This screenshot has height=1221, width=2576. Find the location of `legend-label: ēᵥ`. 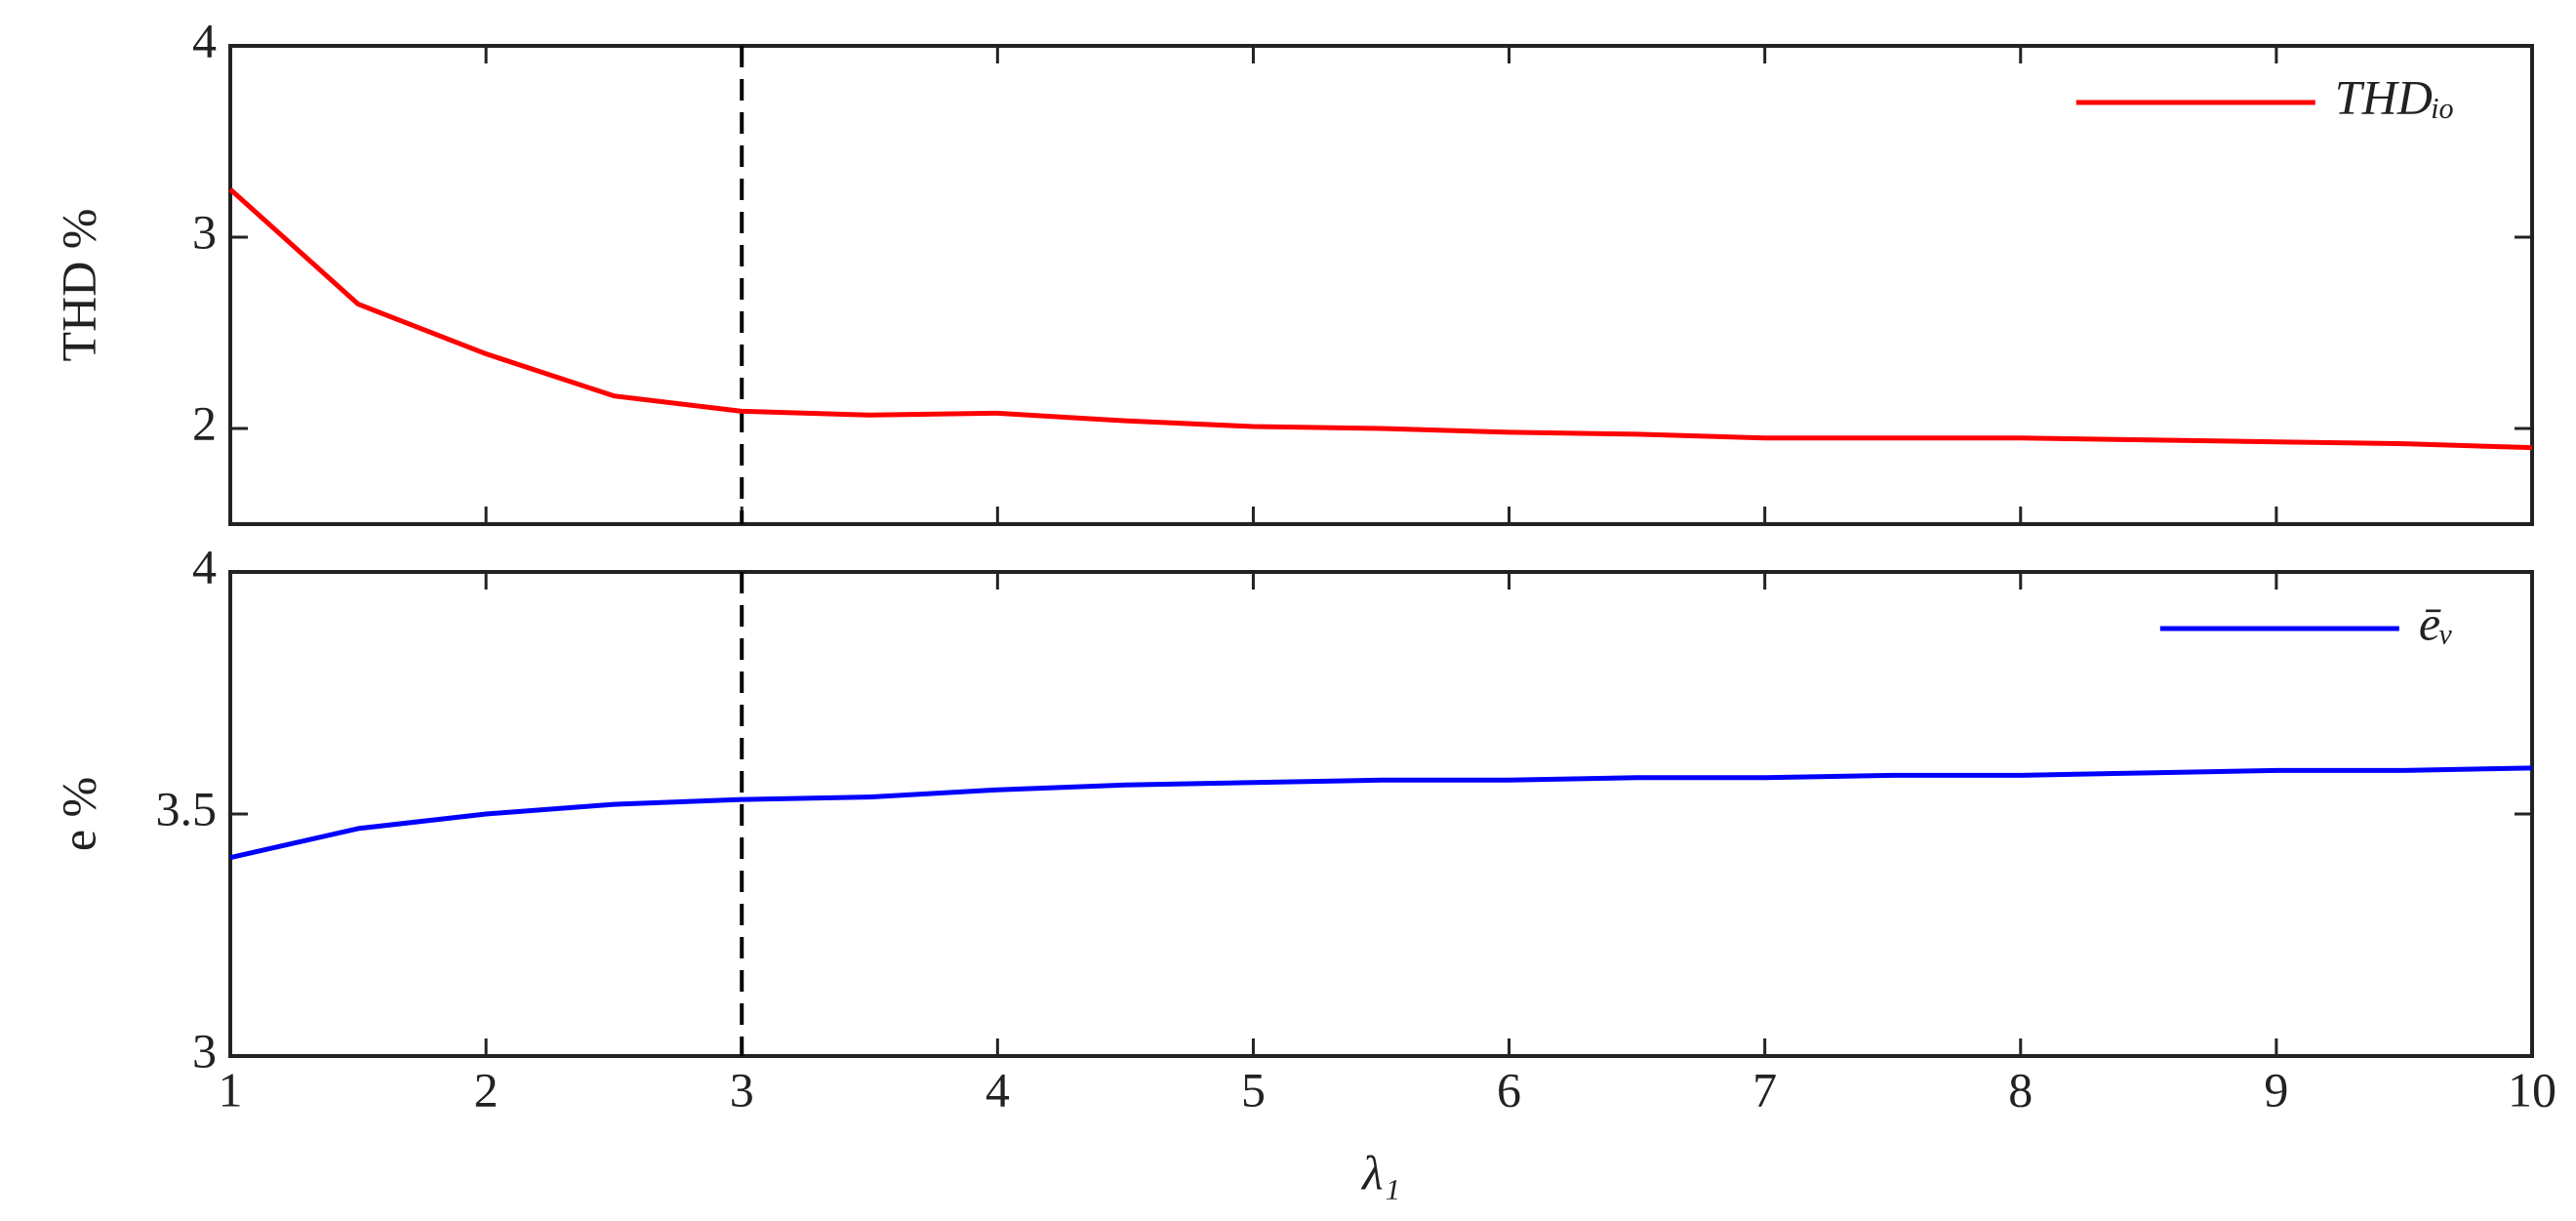

legend-label: ēᵥ is located at coordinates (2436, 623).